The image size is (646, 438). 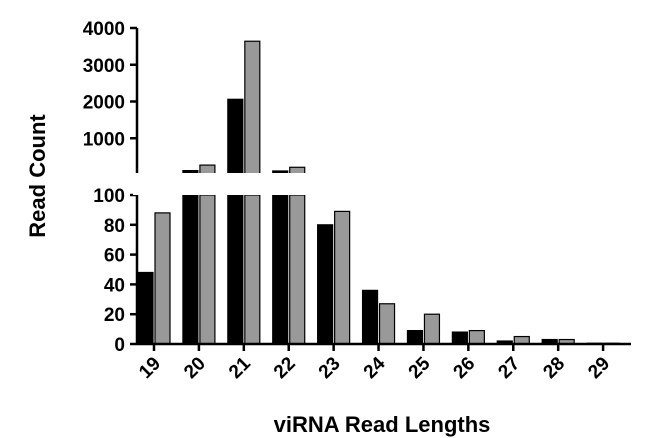 What do you see at coordinates (114, 226) in the screenshot?
I see `y-tick-label: 80` at bounding box center [114, 226].